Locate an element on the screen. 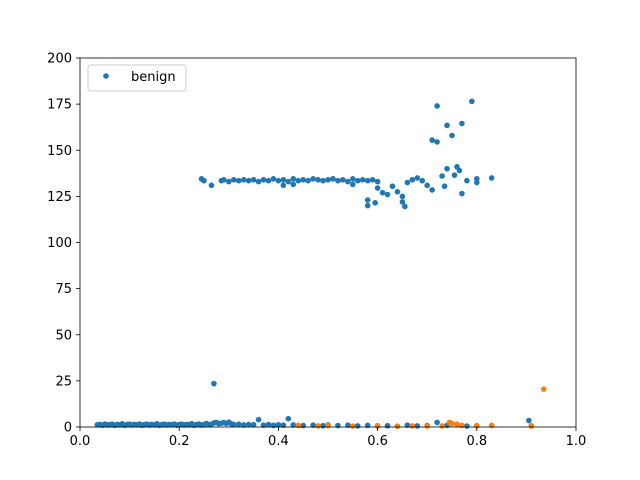 The image size is (640, 480). y-tick-label: 175 is located at coordinates (59, 105).